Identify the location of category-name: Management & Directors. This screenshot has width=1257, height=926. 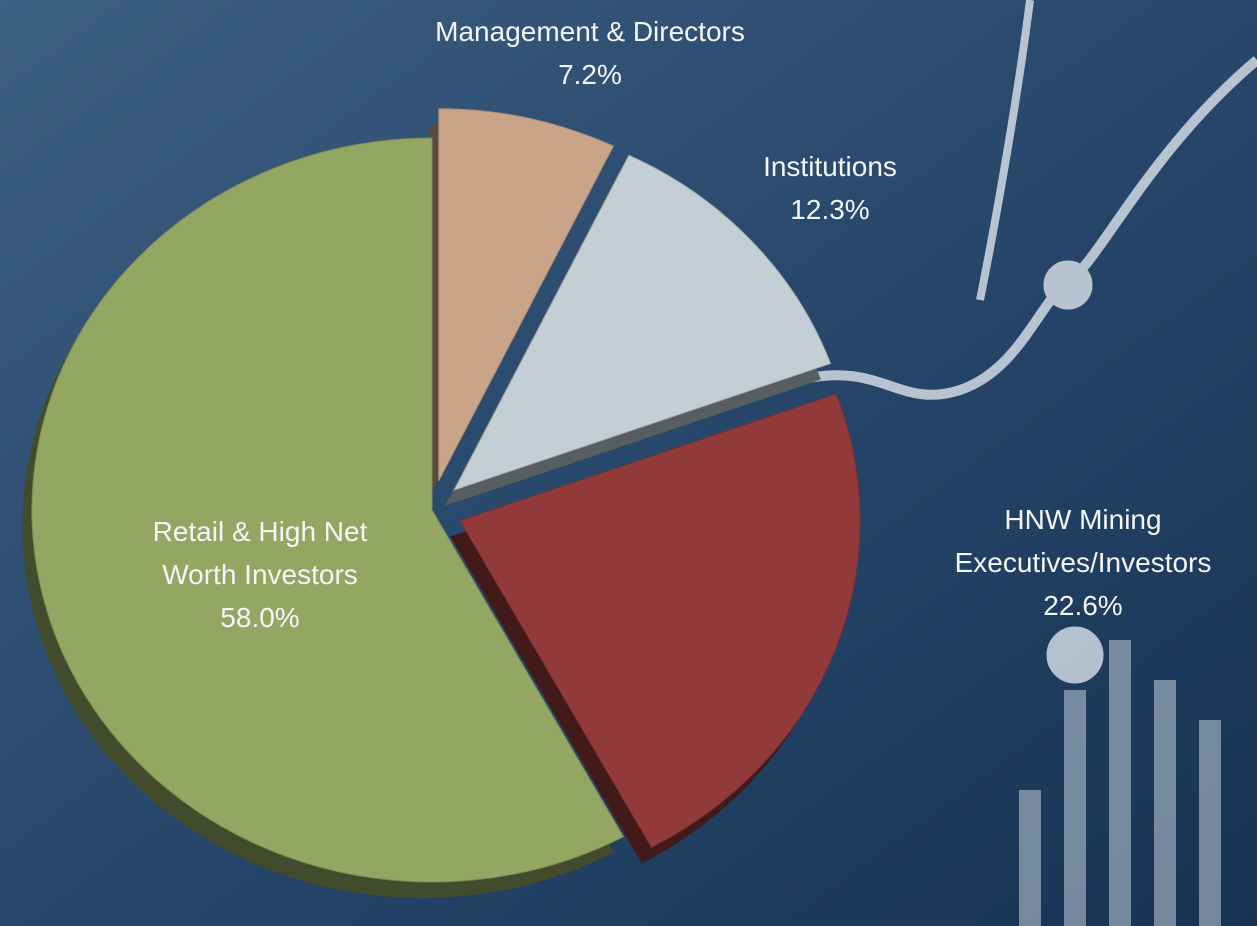
(590, 31).